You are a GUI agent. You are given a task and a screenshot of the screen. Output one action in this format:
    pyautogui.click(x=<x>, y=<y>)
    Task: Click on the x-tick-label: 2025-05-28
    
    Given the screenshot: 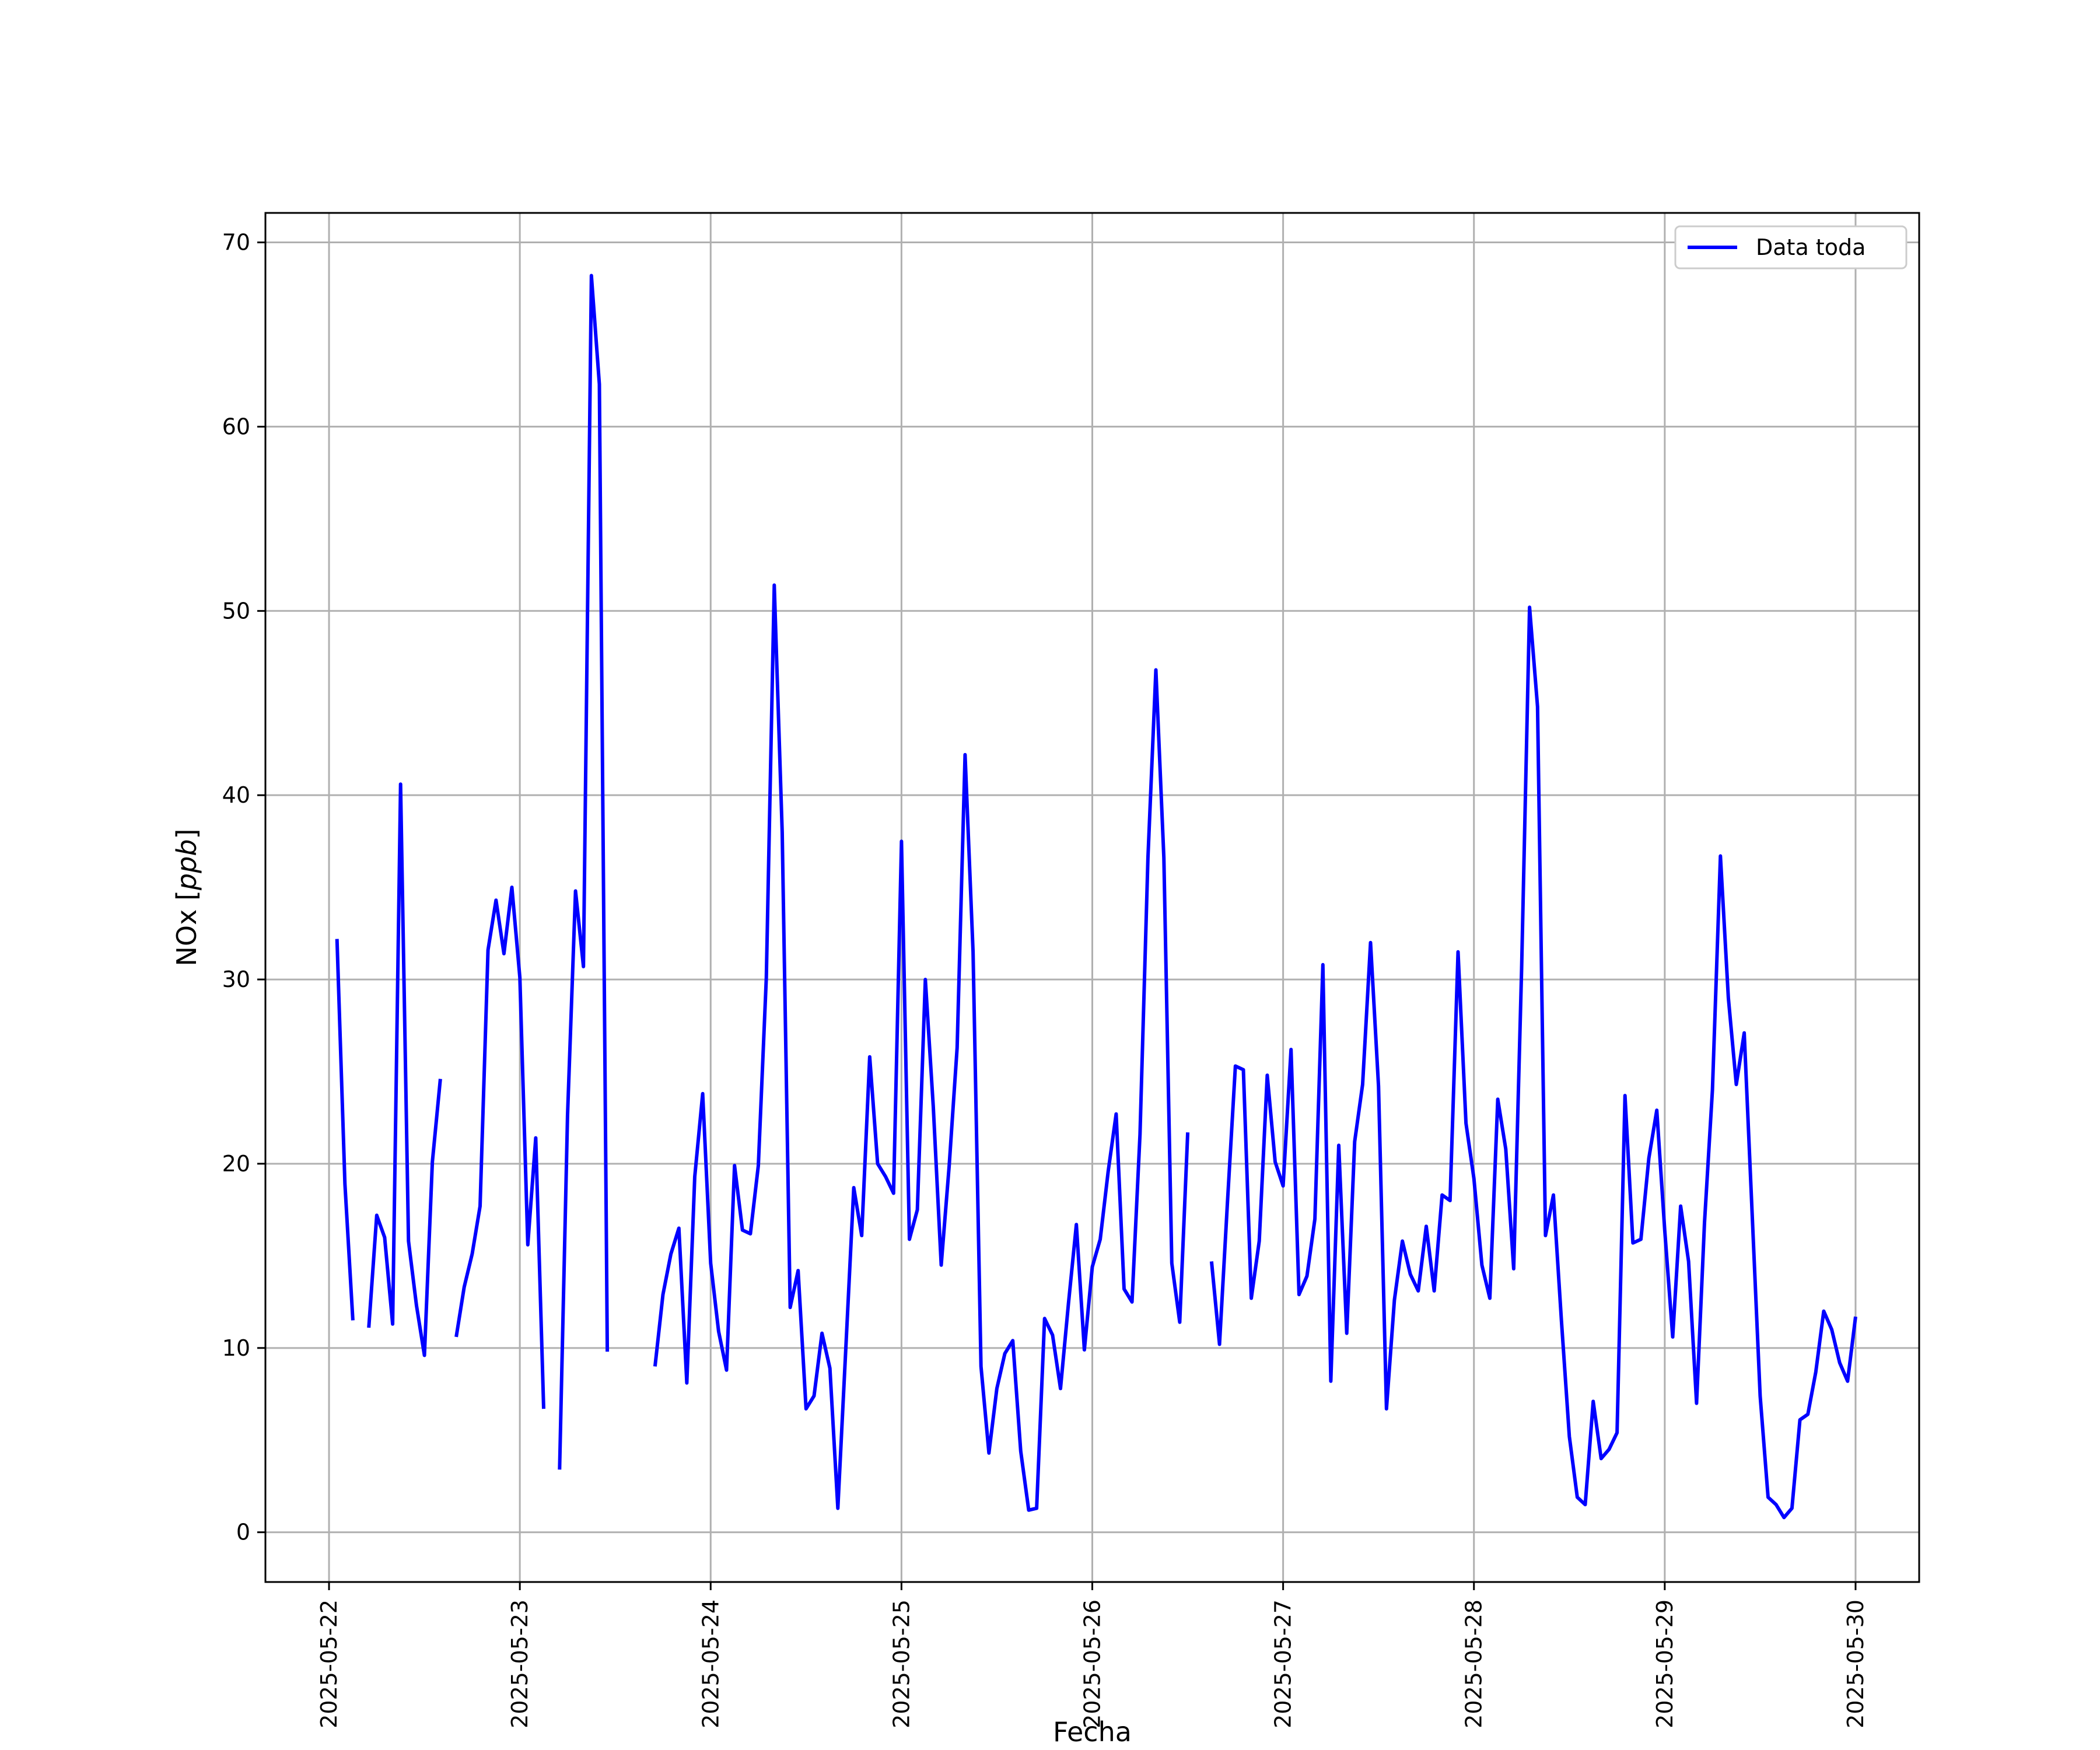 What is the action you would take?
    pyautogui.click(x=1474, y=1664)
    